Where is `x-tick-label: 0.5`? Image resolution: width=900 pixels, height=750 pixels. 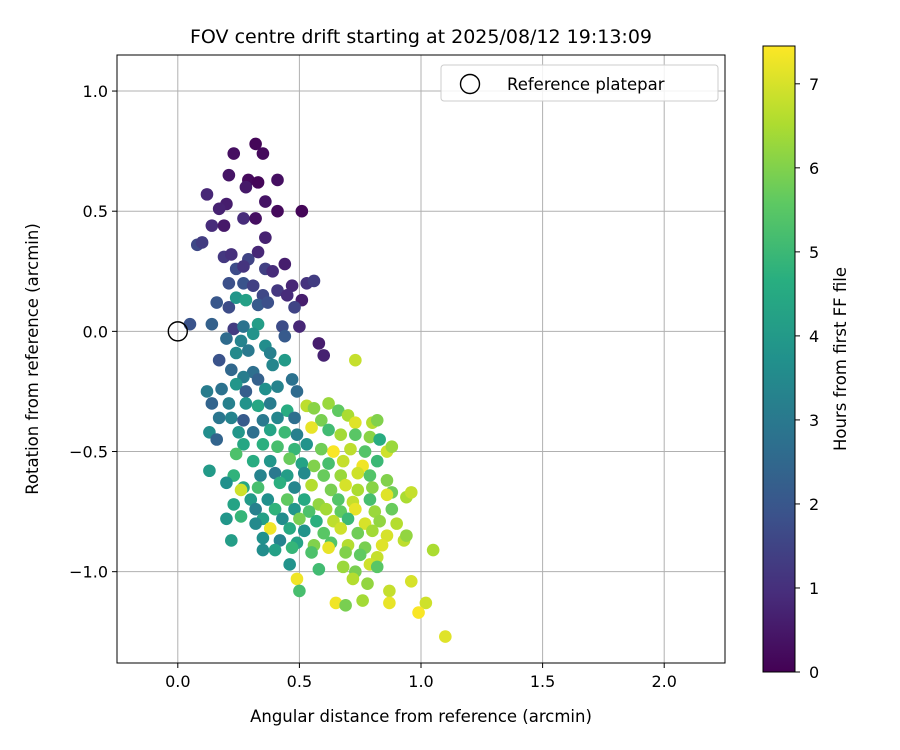
x-tick-label: 0.5 is located at coordinates (299, 681).